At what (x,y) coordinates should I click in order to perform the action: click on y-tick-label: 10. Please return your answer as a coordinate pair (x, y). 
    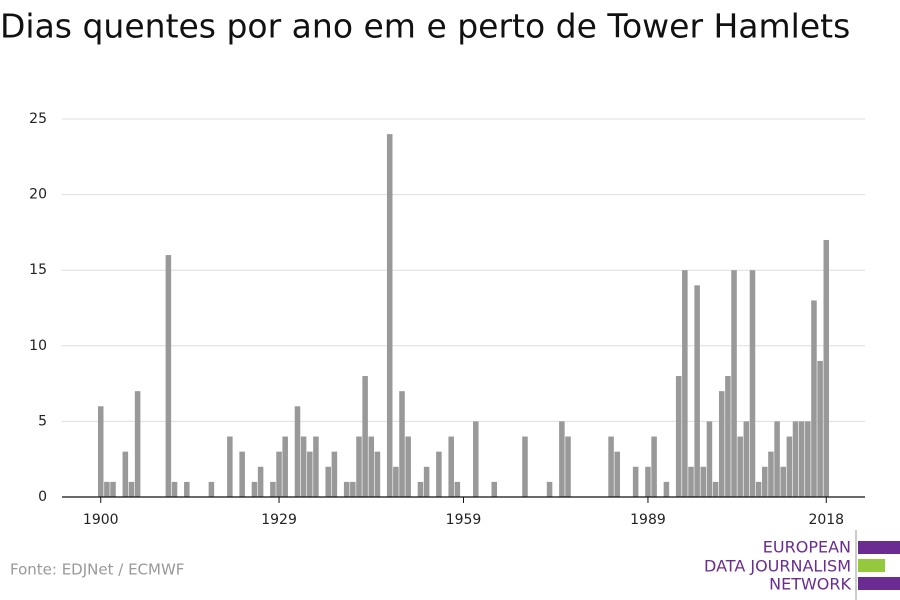
    Looking at the image, I should click on (38, 346).